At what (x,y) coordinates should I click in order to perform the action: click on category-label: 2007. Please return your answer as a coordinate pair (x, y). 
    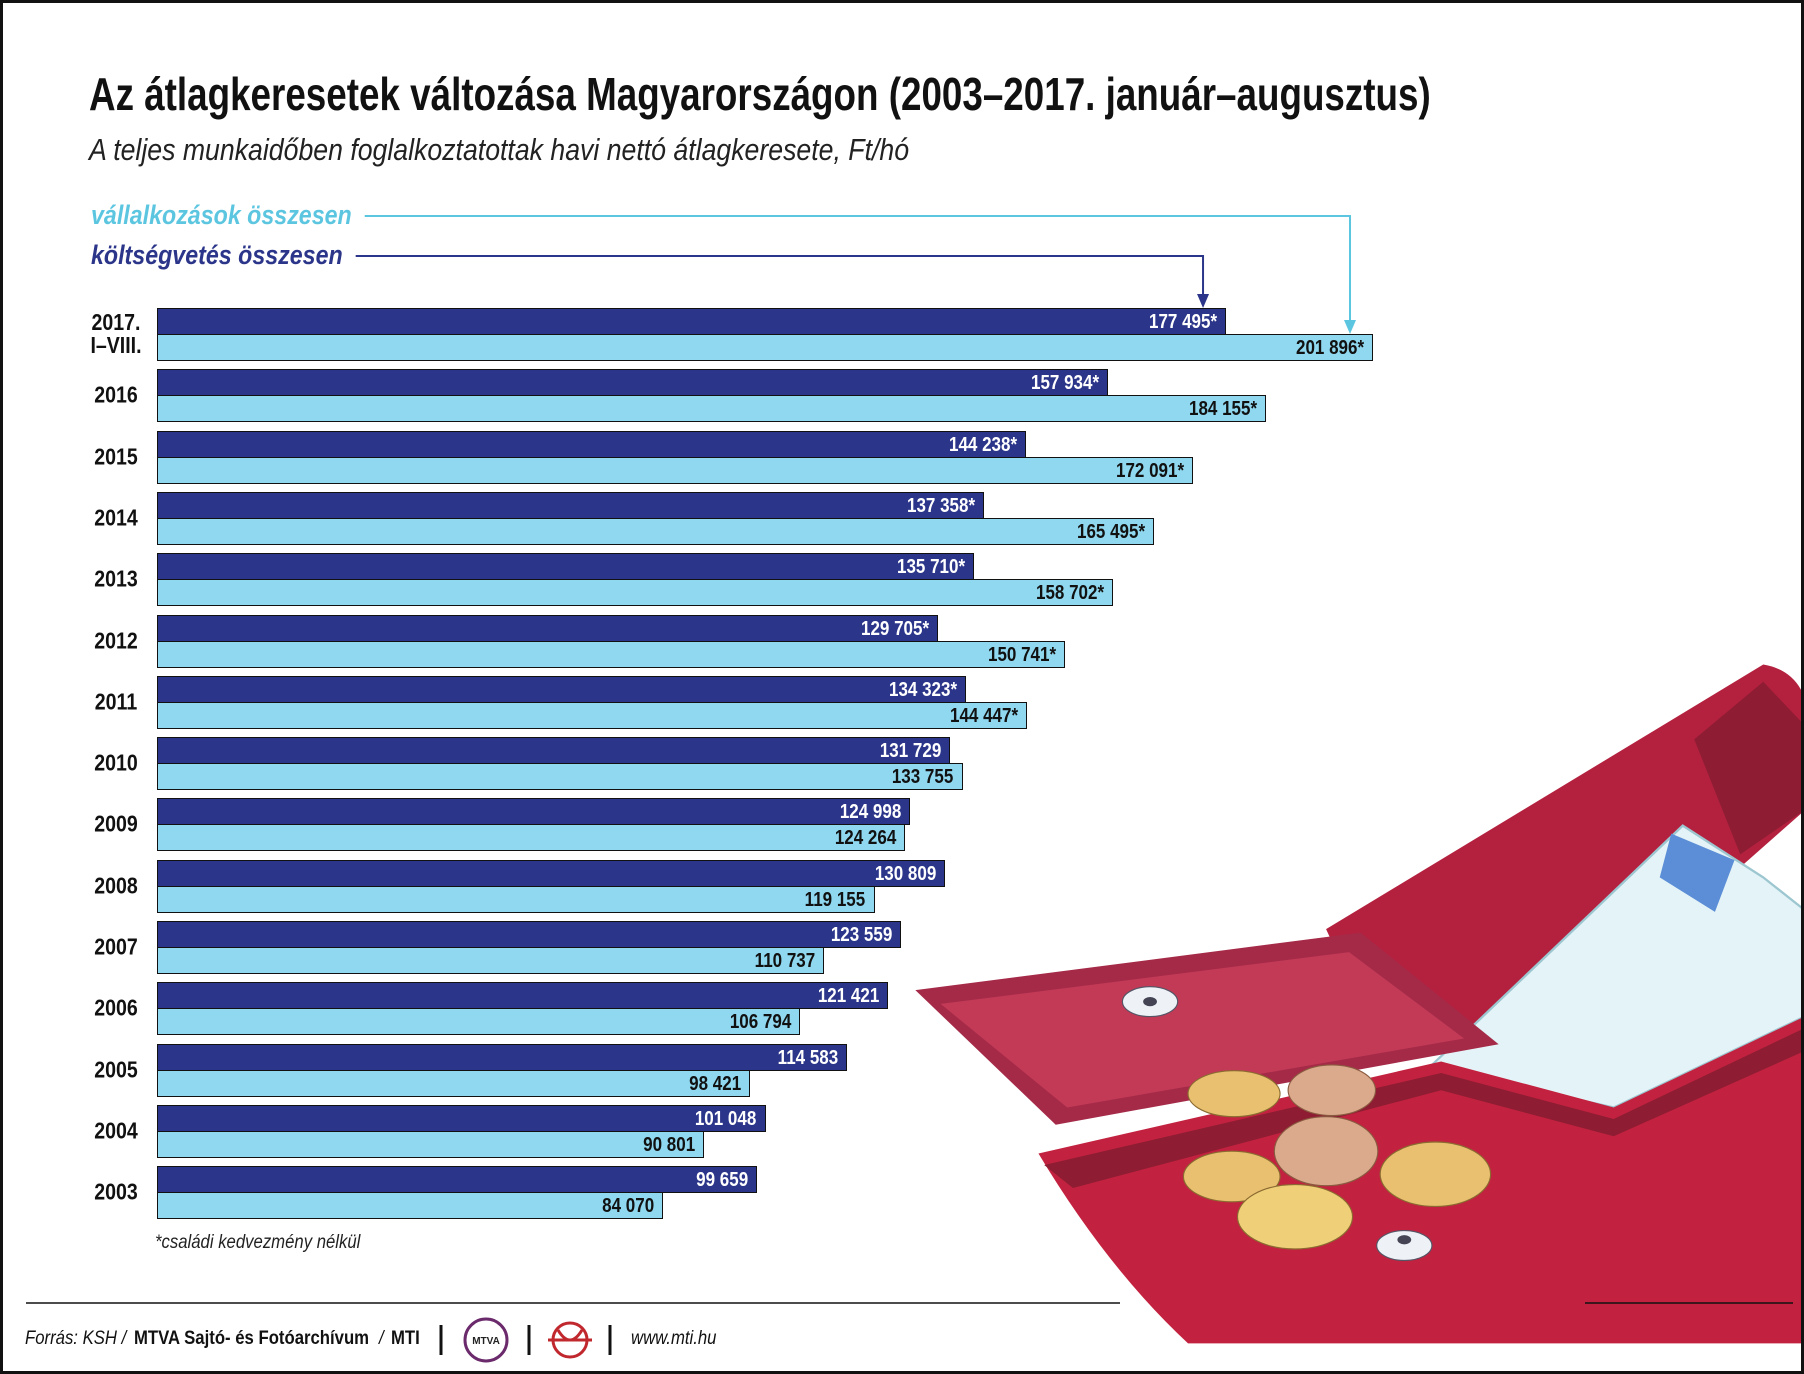
    Looking at the image, I should click on (116, 946).